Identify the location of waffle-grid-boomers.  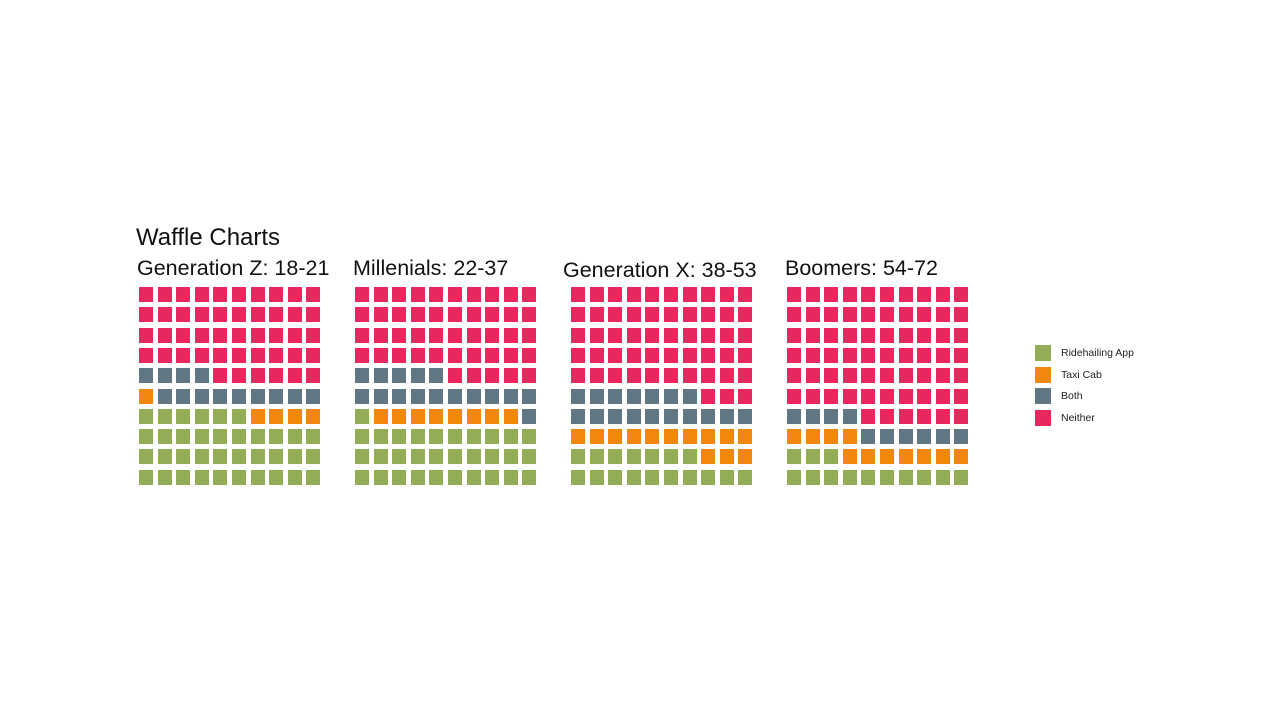
(878, 386).